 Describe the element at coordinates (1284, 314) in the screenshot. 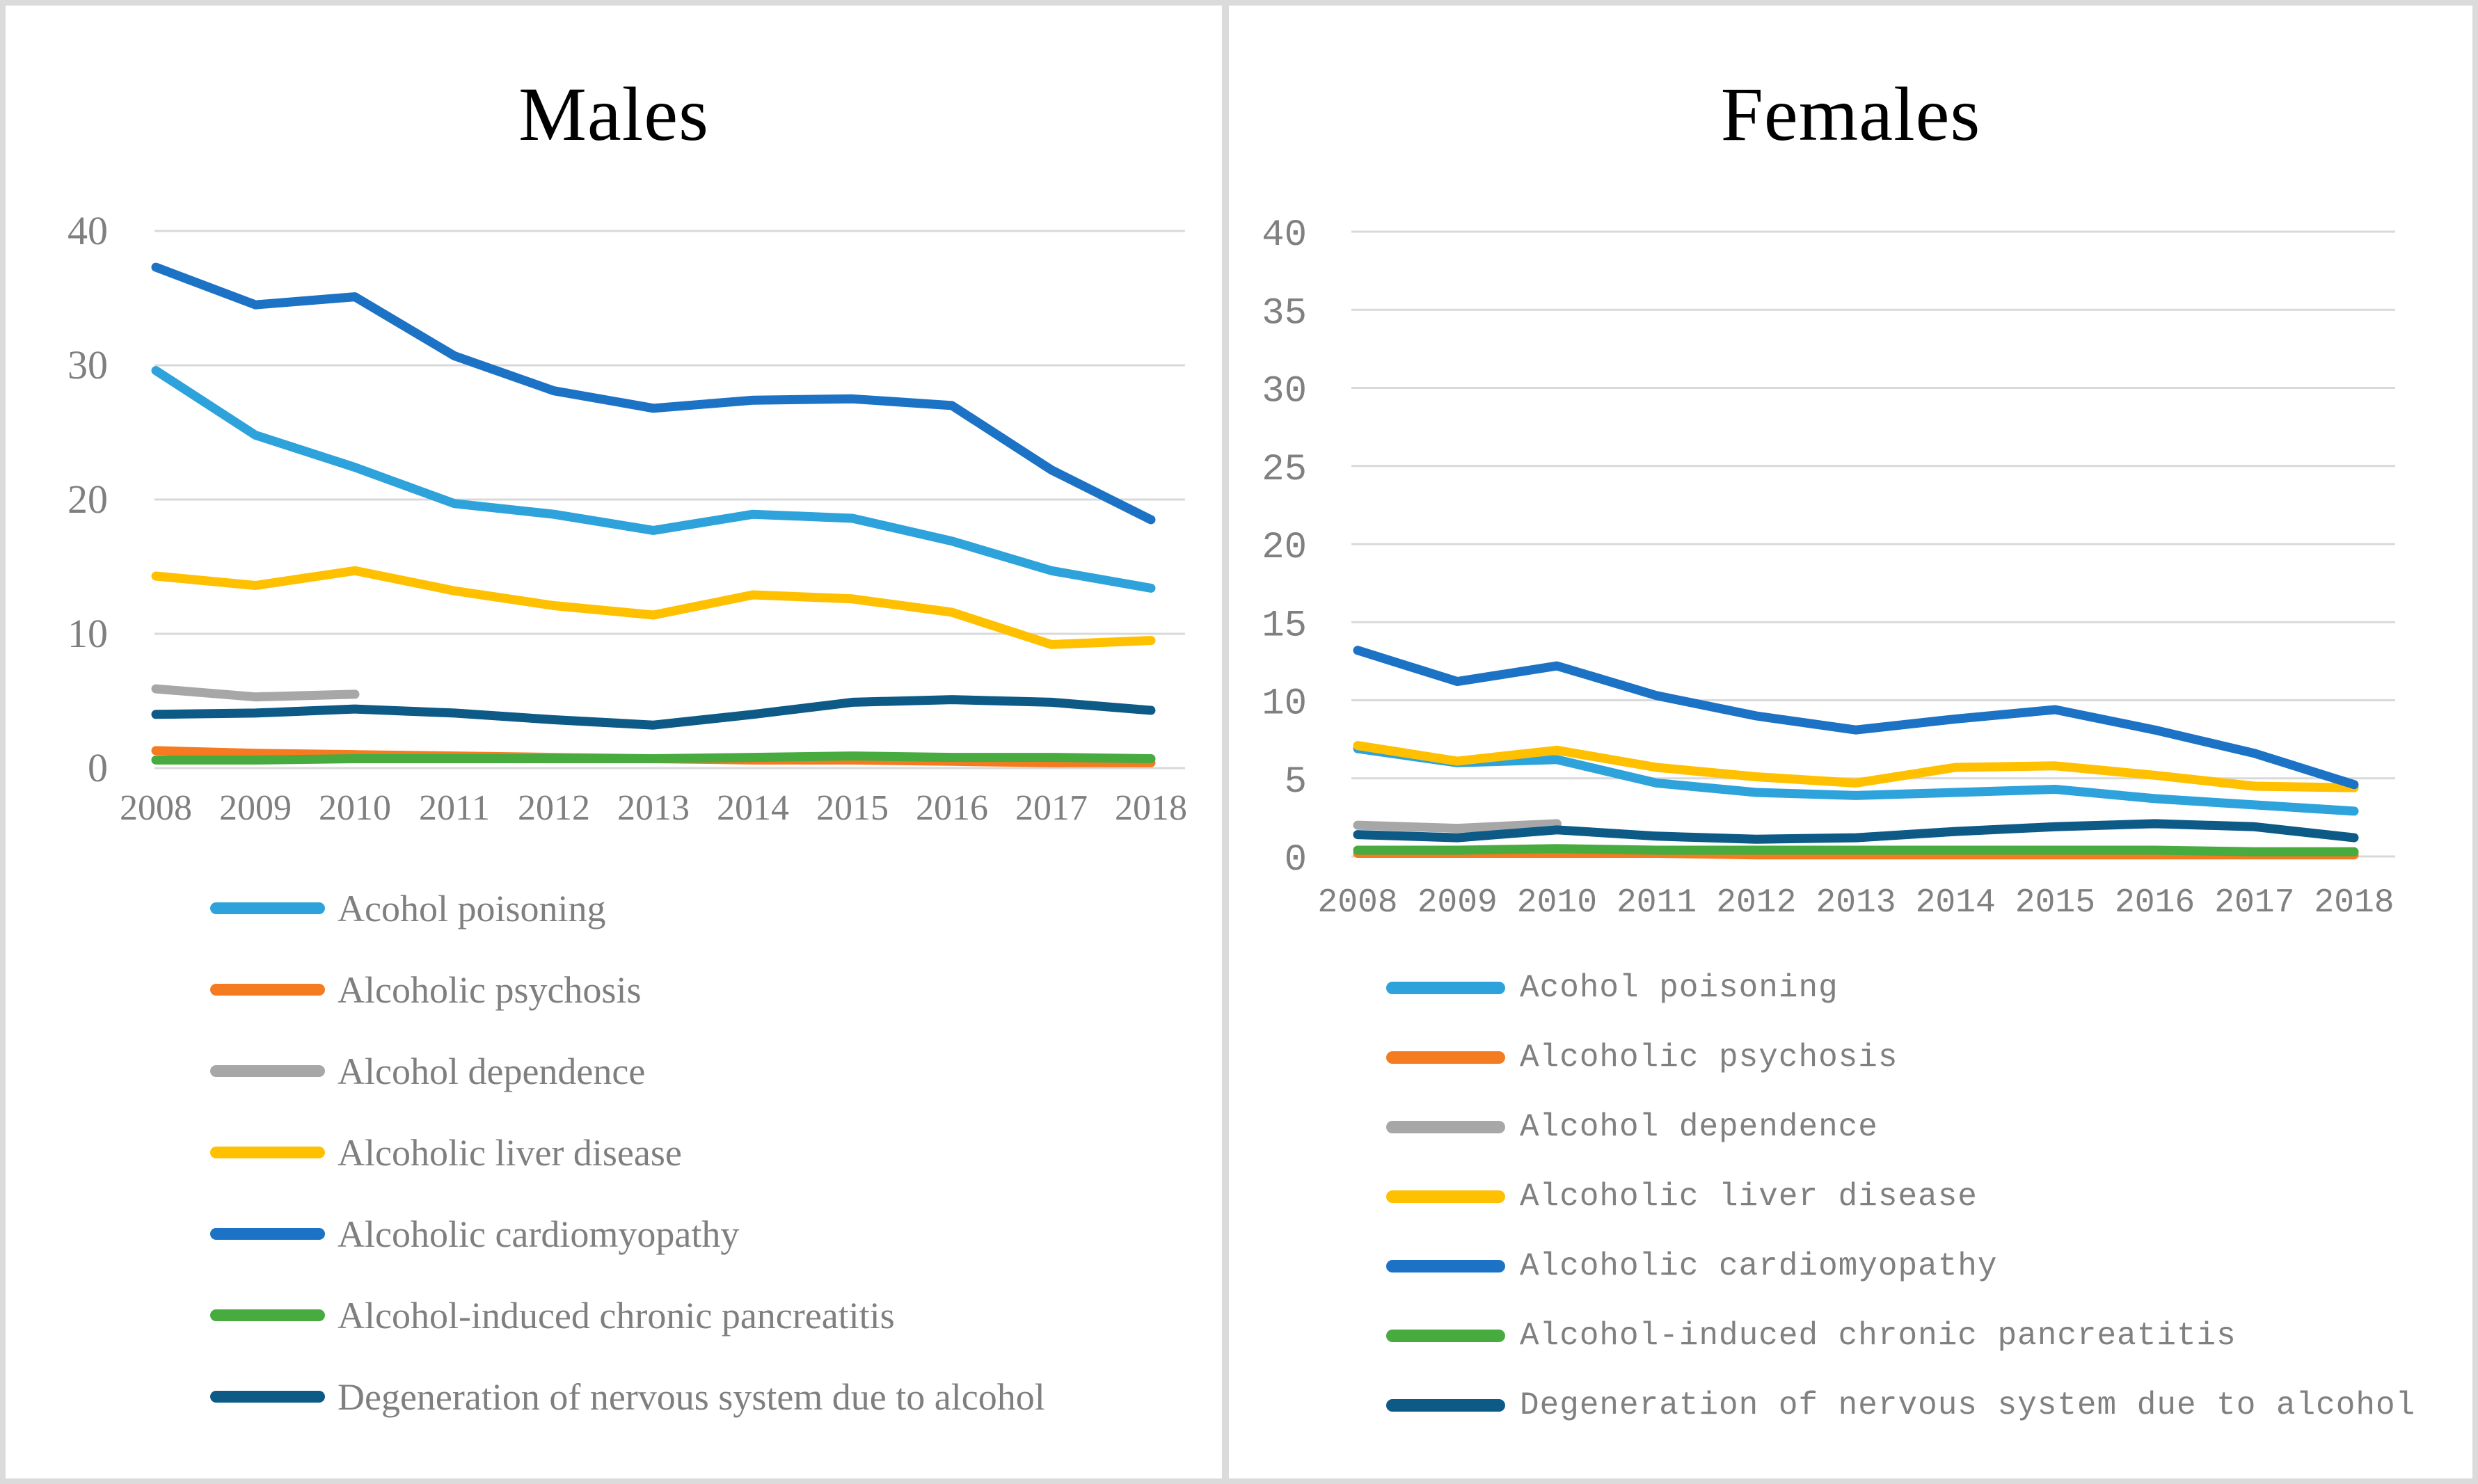

I see `y-tick-label: 35` at that location.